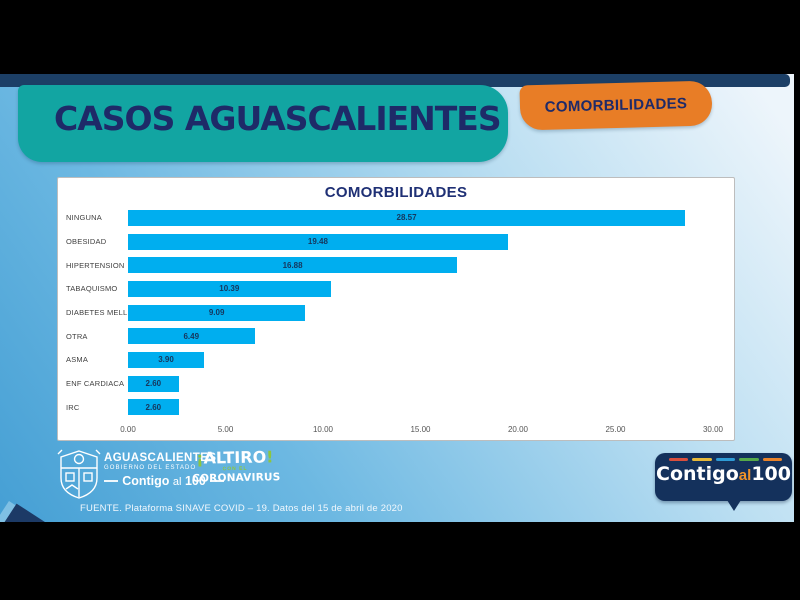 Image resolution: width=800 pixels, height=600 pixels. I want to click on bar-value-label: 28.57, so click(406, 218).